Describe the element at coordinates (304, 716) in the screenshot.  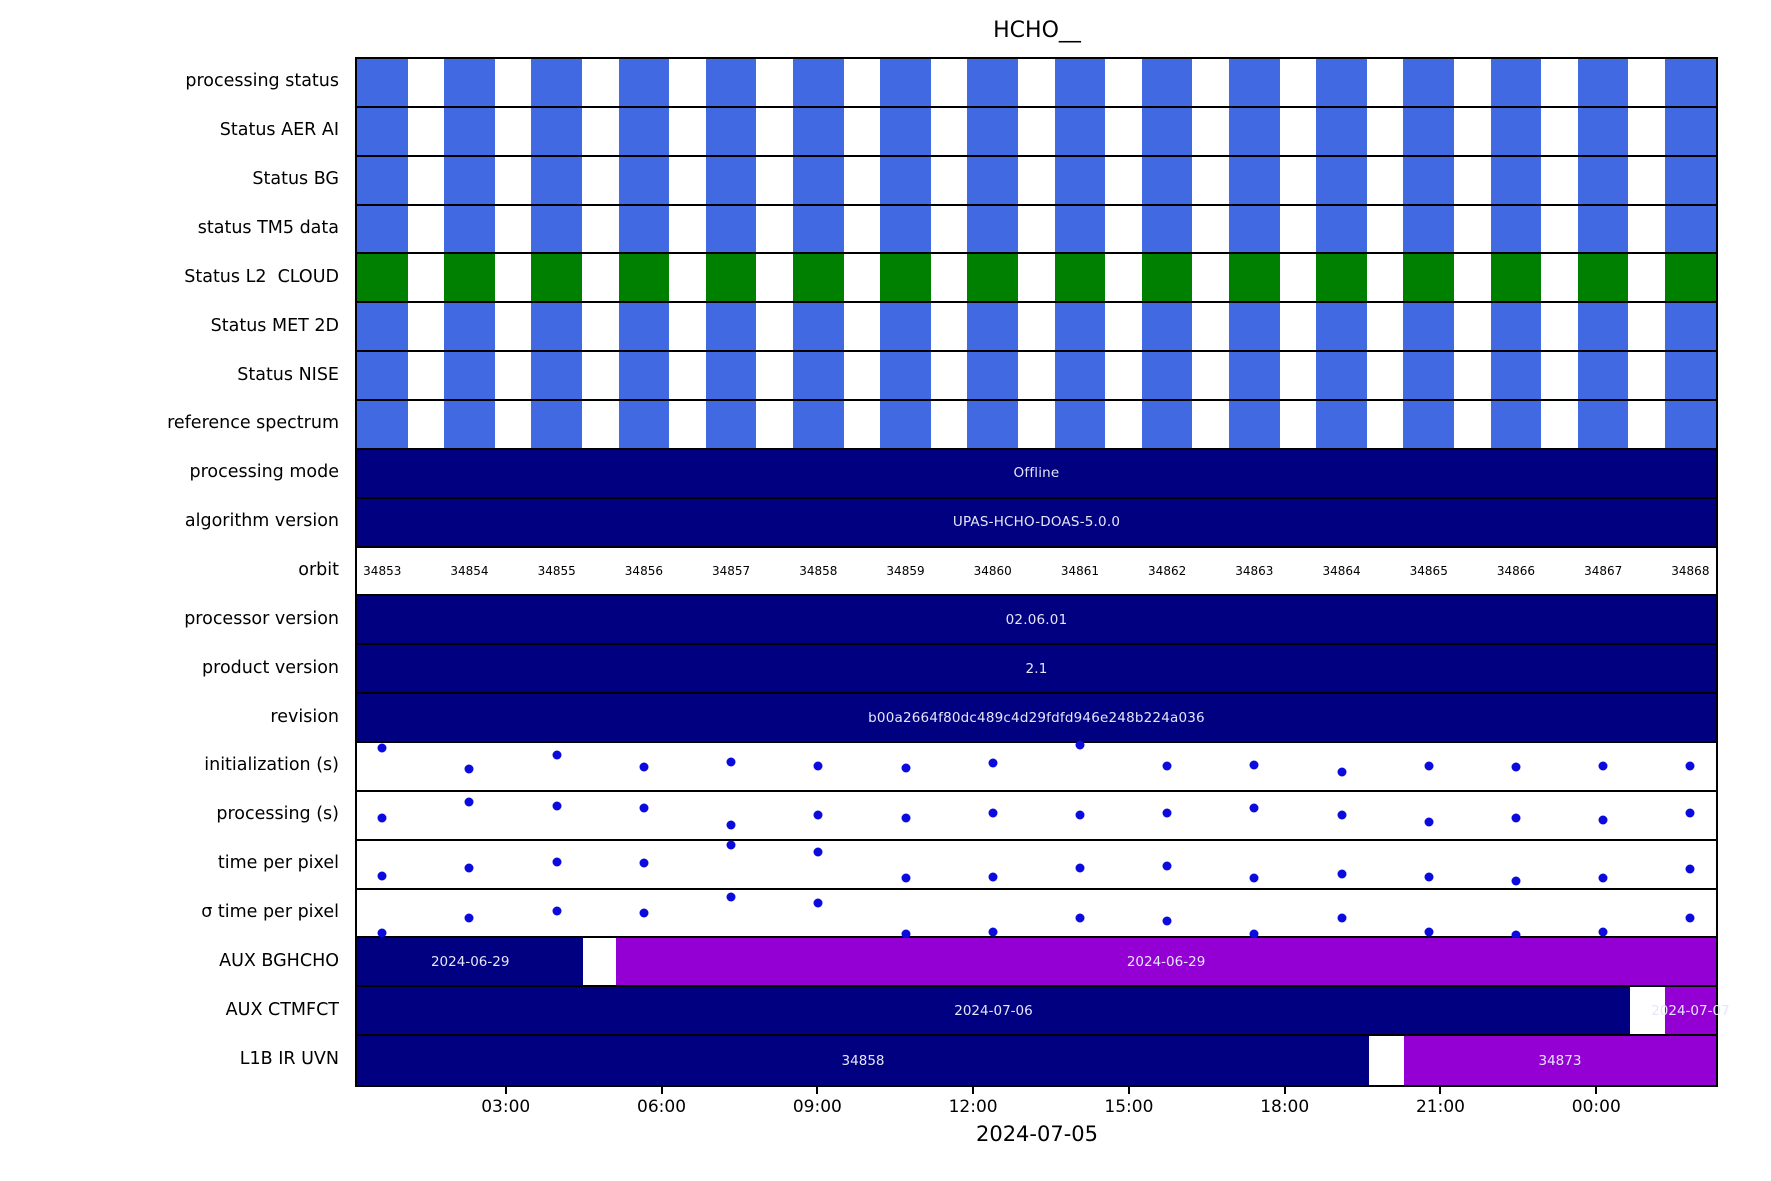
I see `row-label-revision: revision` at that location.